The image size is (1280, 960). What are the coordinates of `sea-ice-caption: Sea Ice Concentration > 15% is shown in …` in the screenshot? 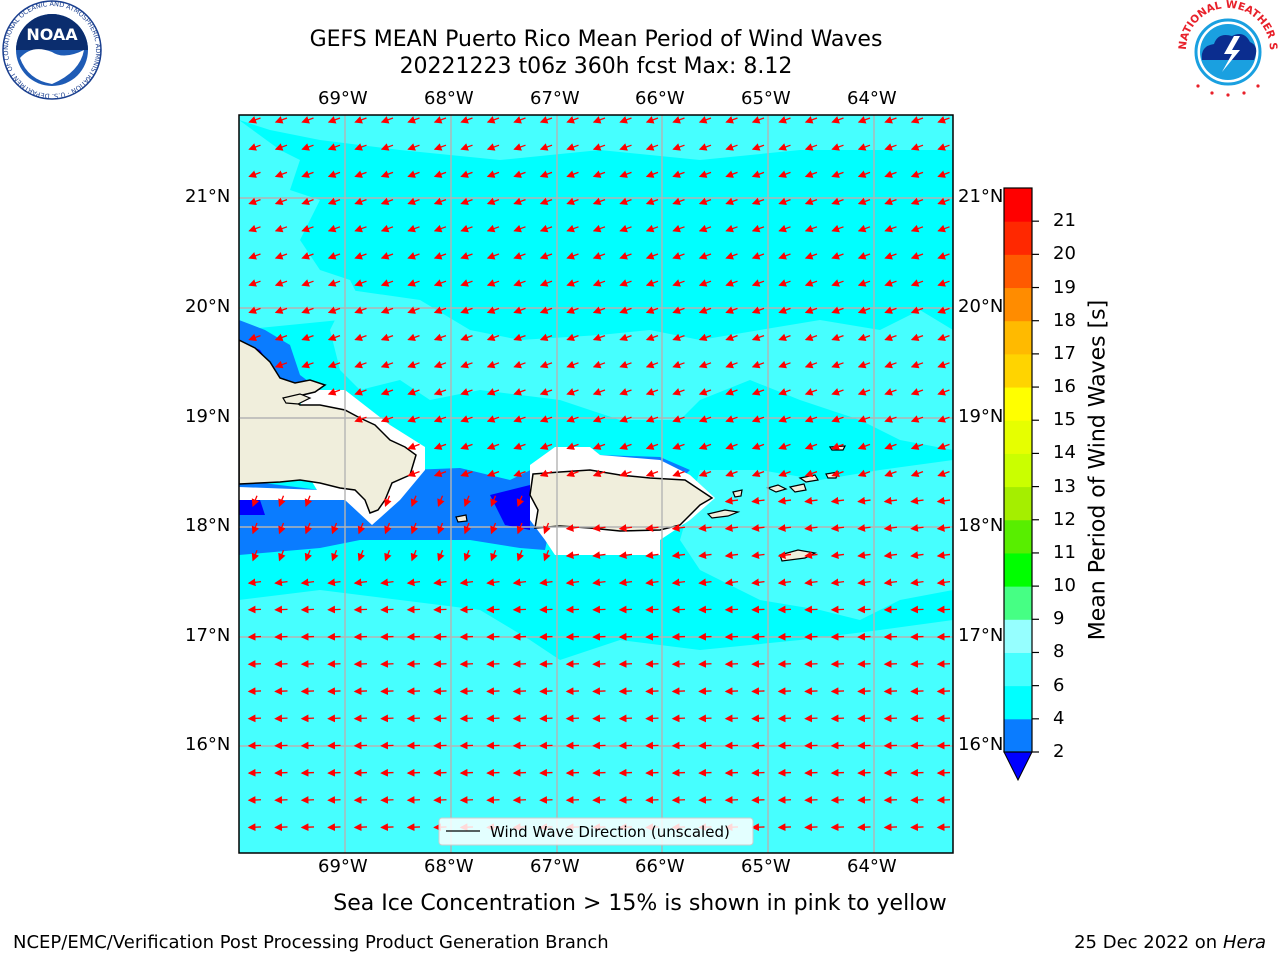 It's located at (640, 903).